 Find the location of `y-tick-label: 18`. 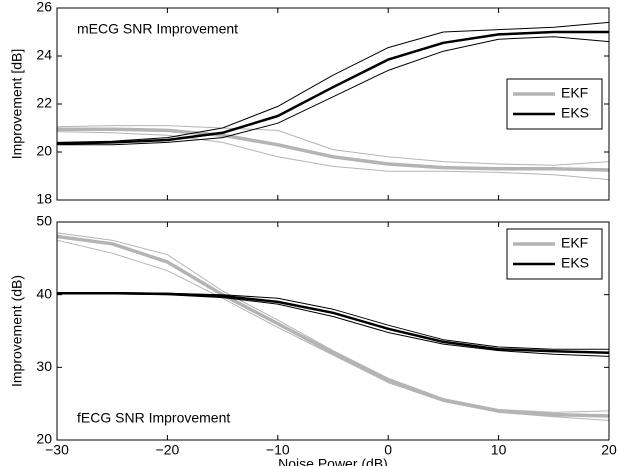

y-tick-label: 18 is located at coordinates (44, 199).